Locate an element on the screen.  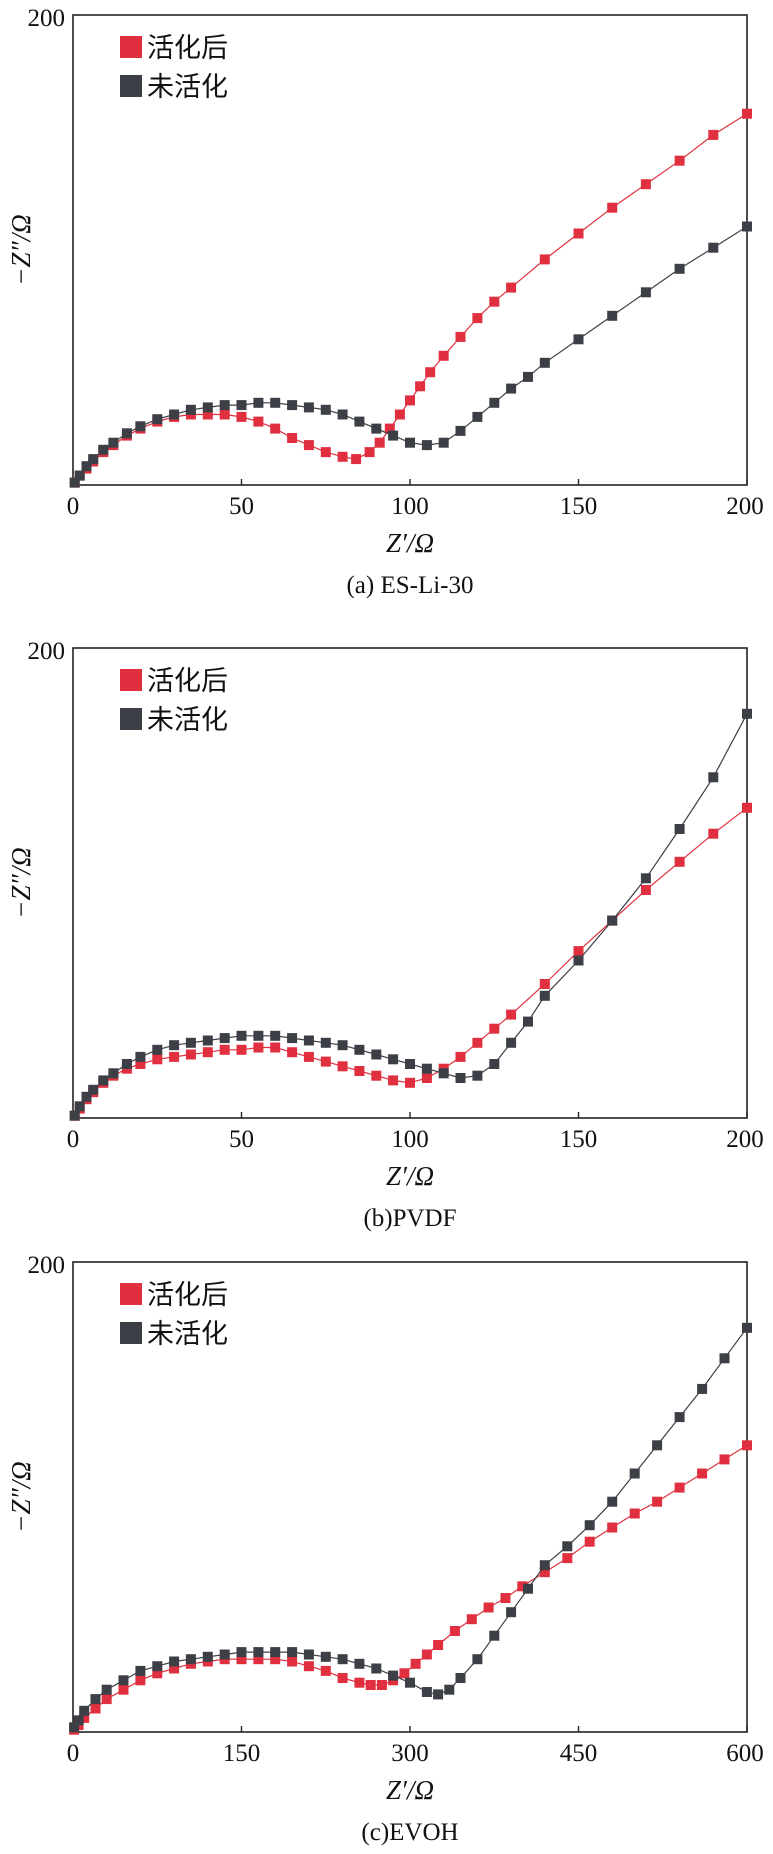
legend-swatch-unactivated is located at coordinates (131, 1333).